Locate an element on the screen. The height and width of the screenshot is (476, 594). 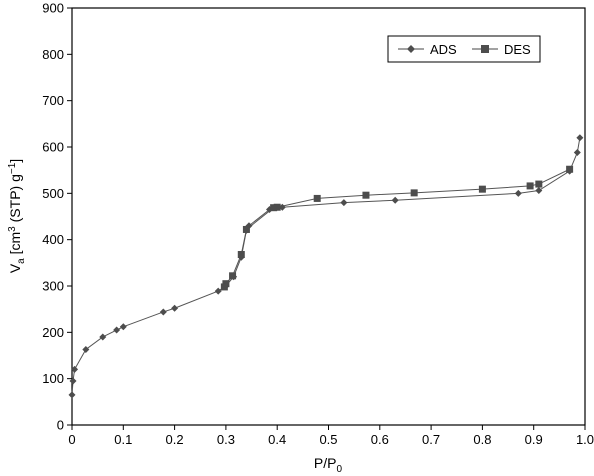
x-axis-title-main: P/P is located at coordinates (325, 463).